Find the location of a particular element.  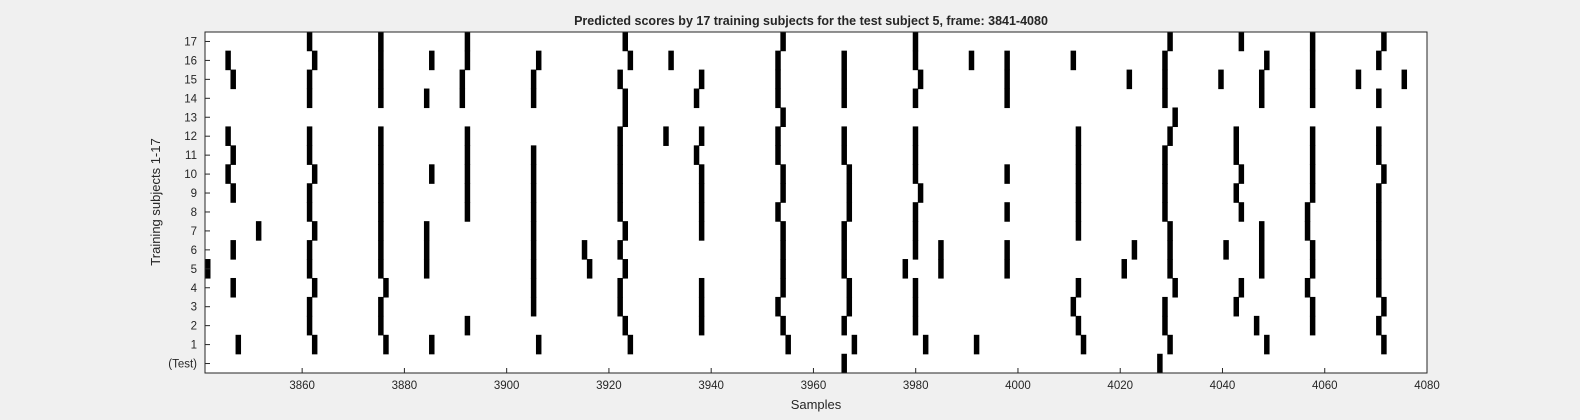

y-tick-label: 7 is located at coordinates (194, 232).